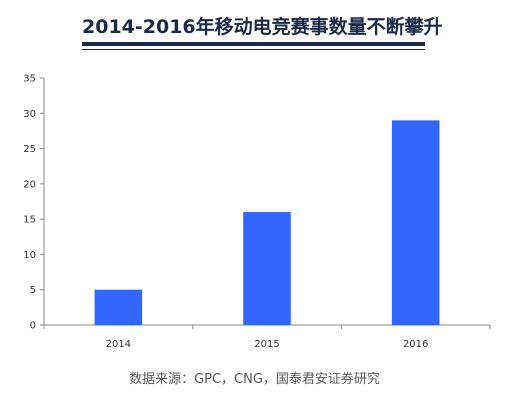  Describe the element at coordinates (29, 79) in the screenshot. I see `y-tick-label: 35` at that location.